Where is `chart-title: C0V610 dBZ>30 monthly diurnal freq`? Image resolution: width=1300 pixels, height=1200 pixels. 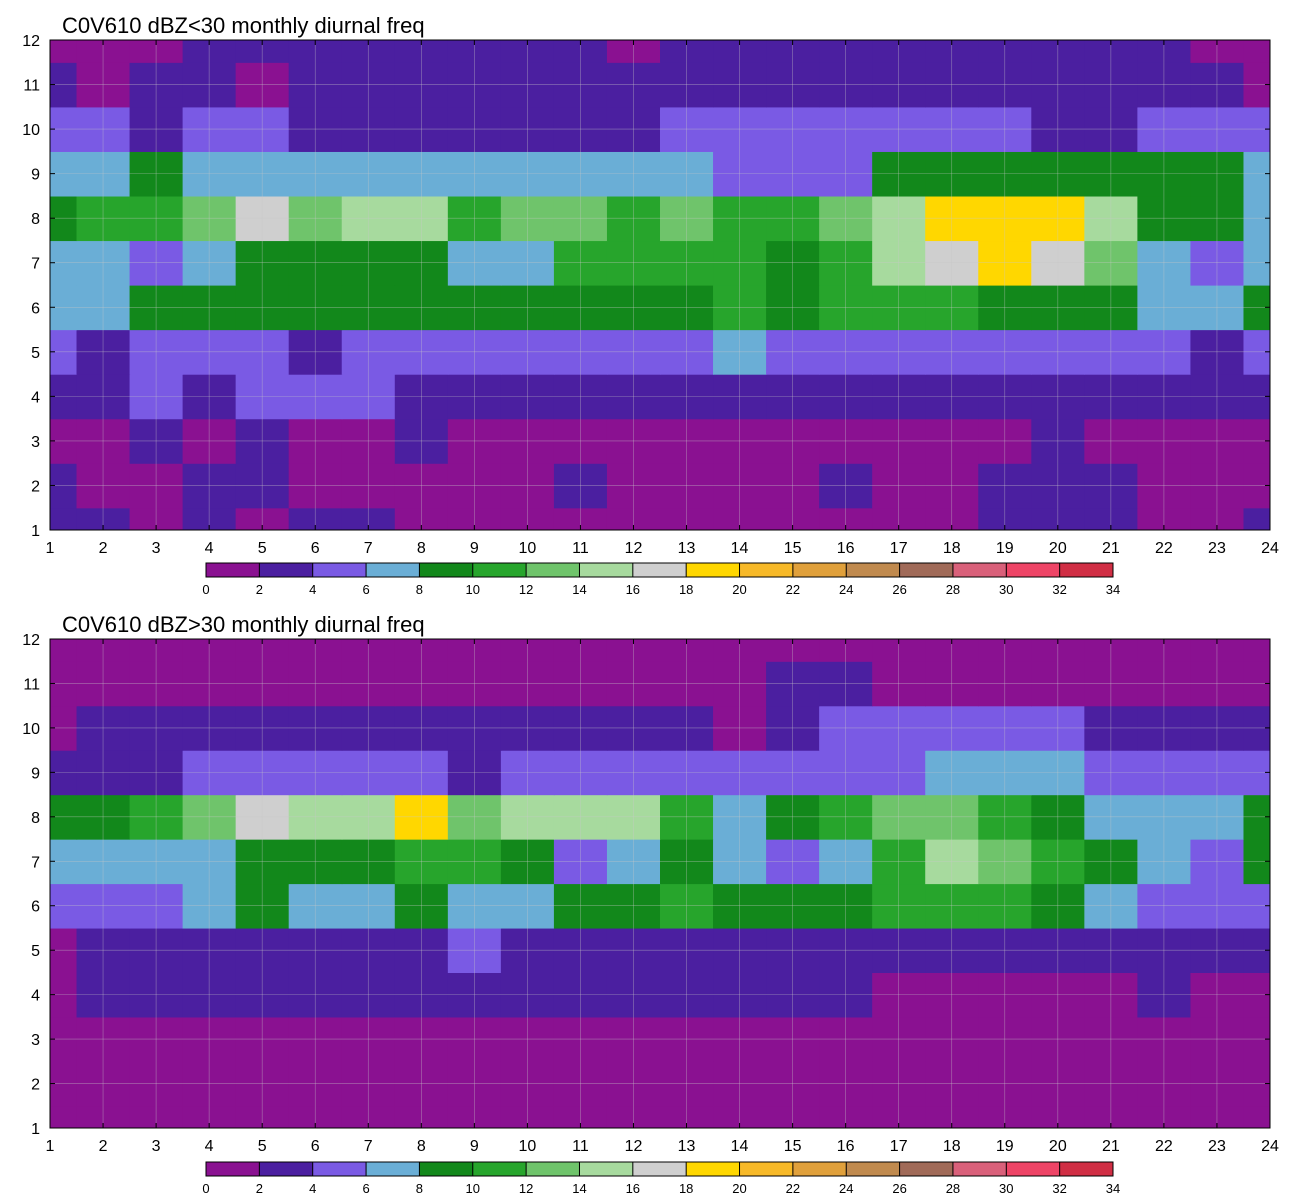
chart-title: C0V610 dBZ>30 monthly diurnal freq is located at coordinates (243, 624).